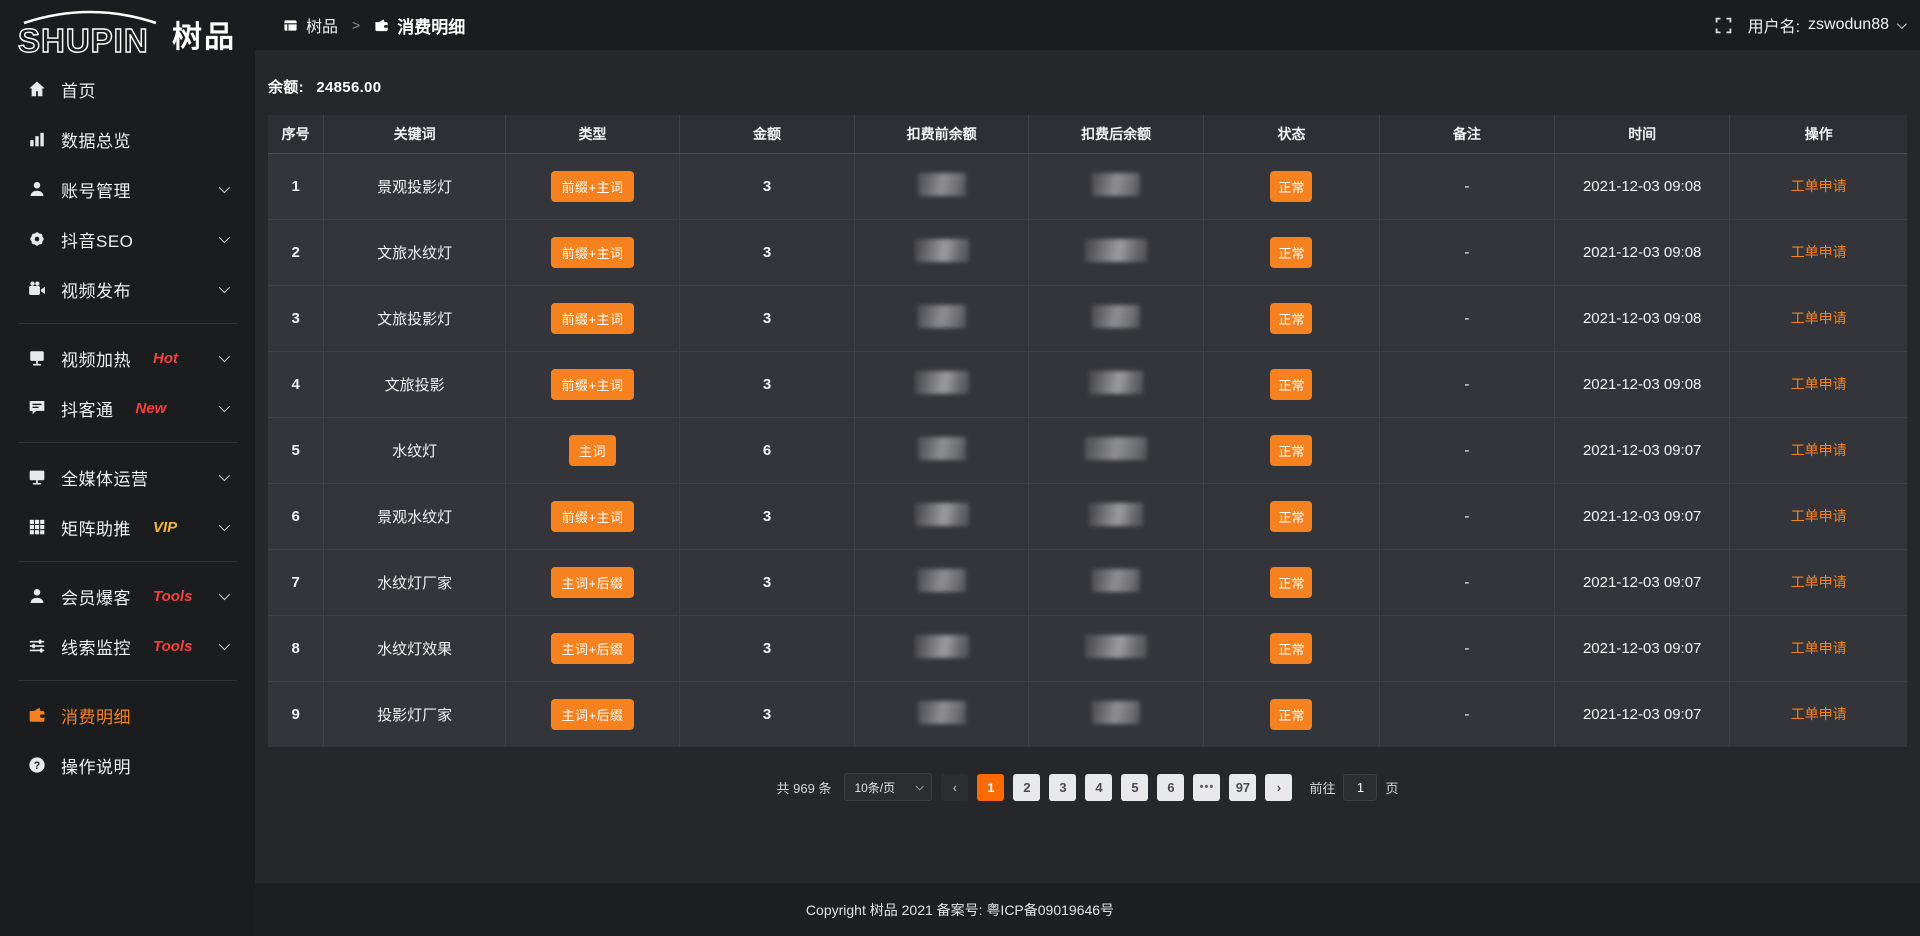  Describe the element at coordinates (127, 189) in the screenshot. I see `sidebar-item: 账号管理` at that location.